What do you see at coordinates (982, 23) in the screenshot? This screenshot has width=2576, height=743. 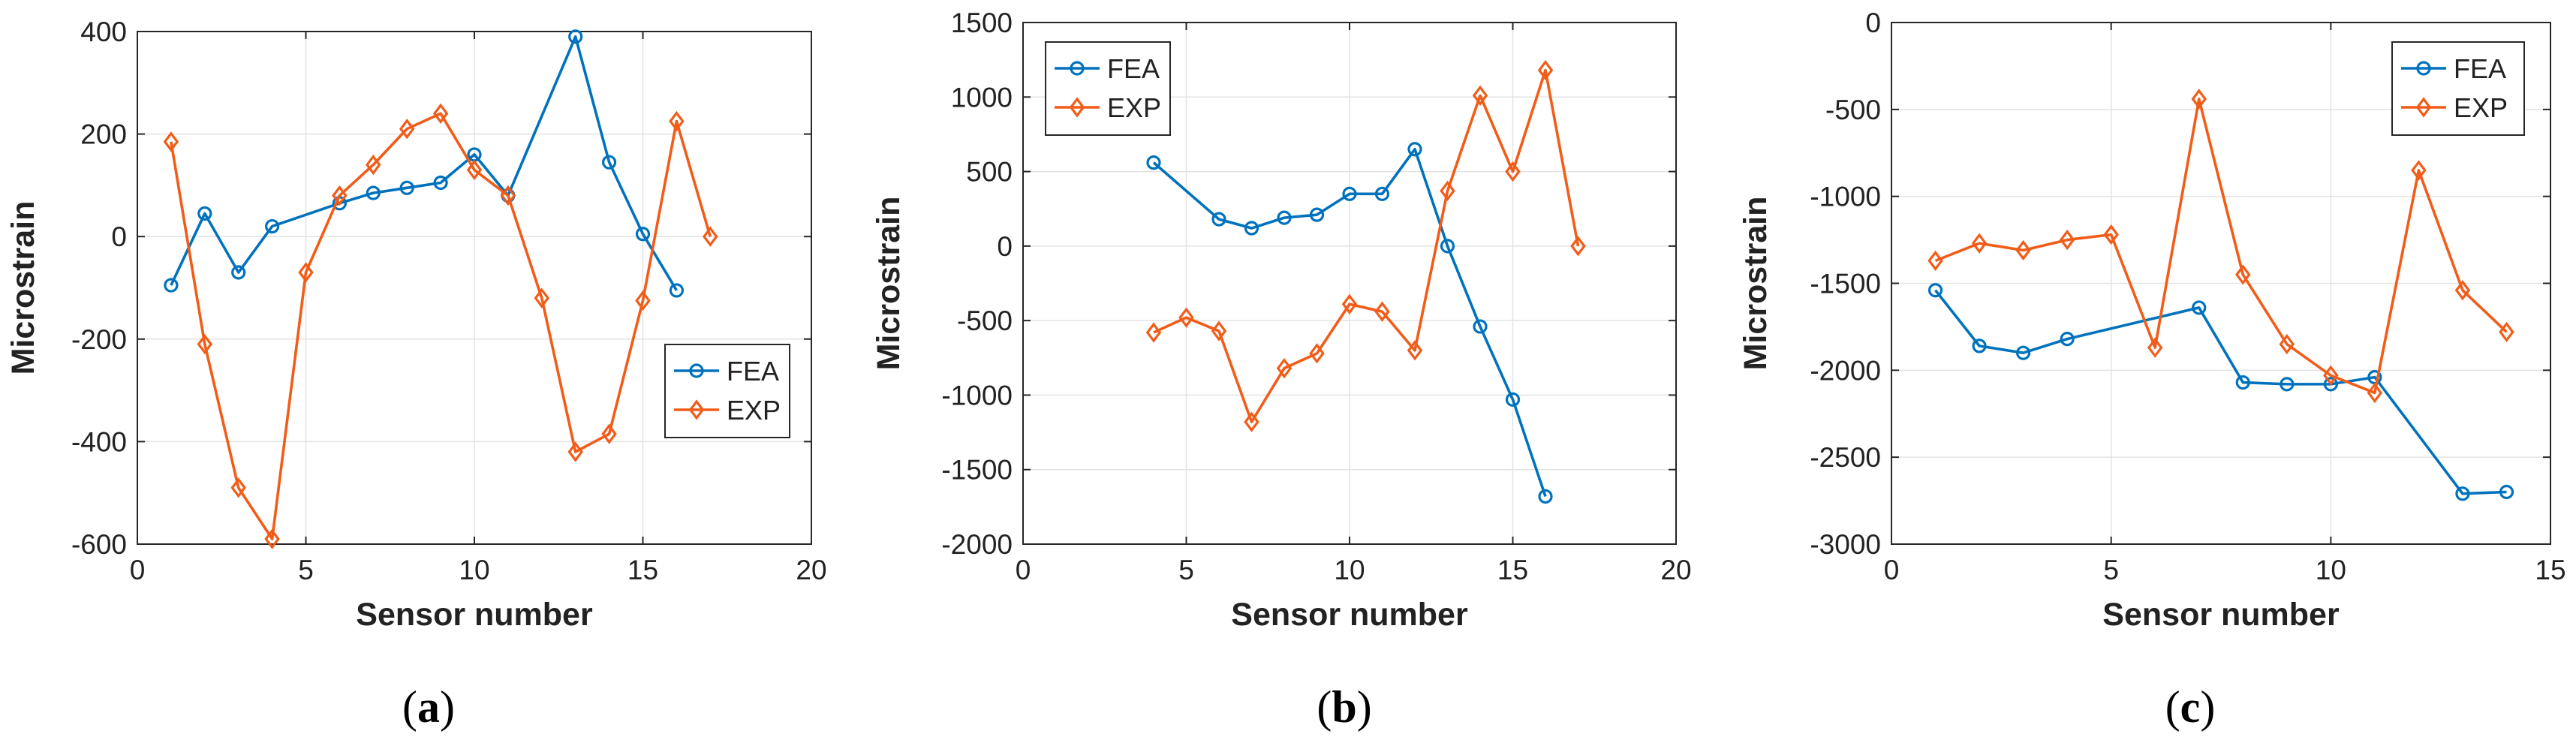 I see `y-tick-label: 1500` at bounding box center [982, 23].